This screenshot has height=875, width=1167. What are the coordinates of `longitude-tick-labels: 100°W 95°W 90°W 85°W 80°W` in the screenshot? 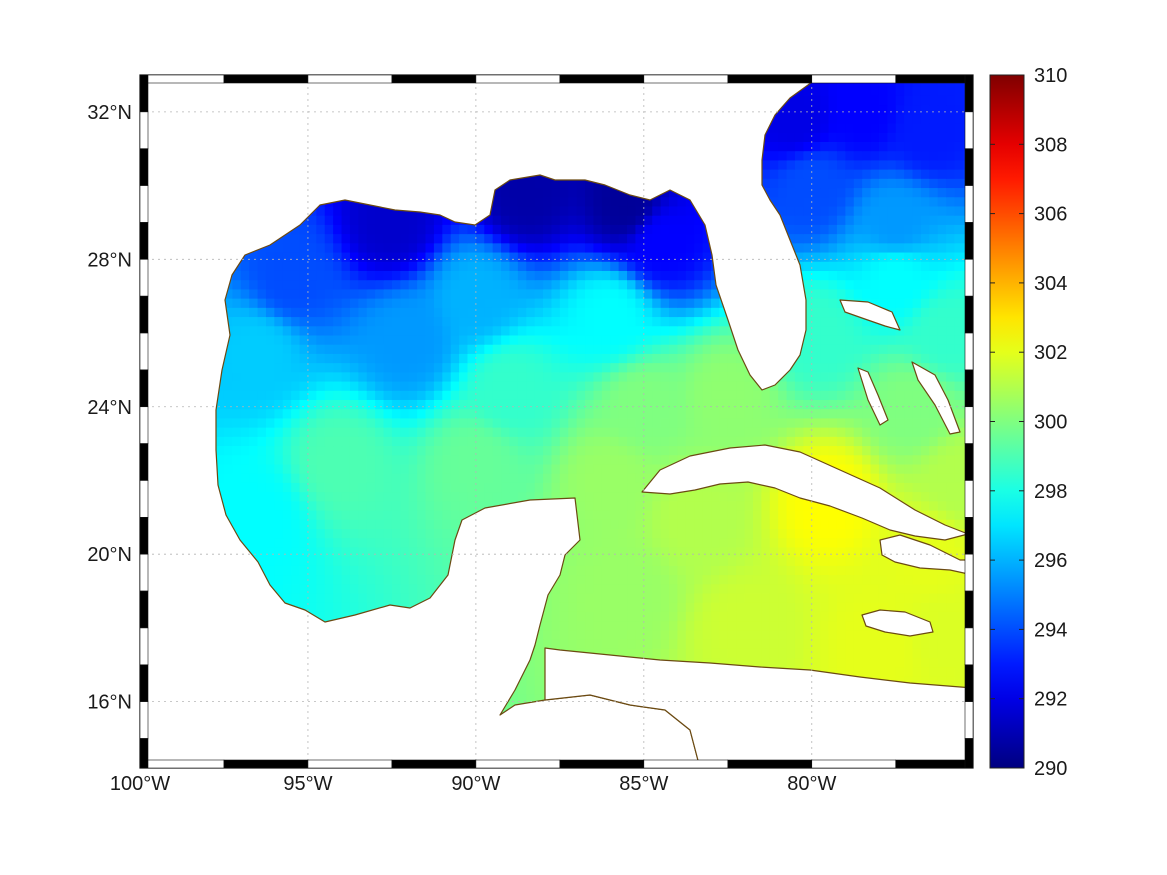 It's located at (473, 784).